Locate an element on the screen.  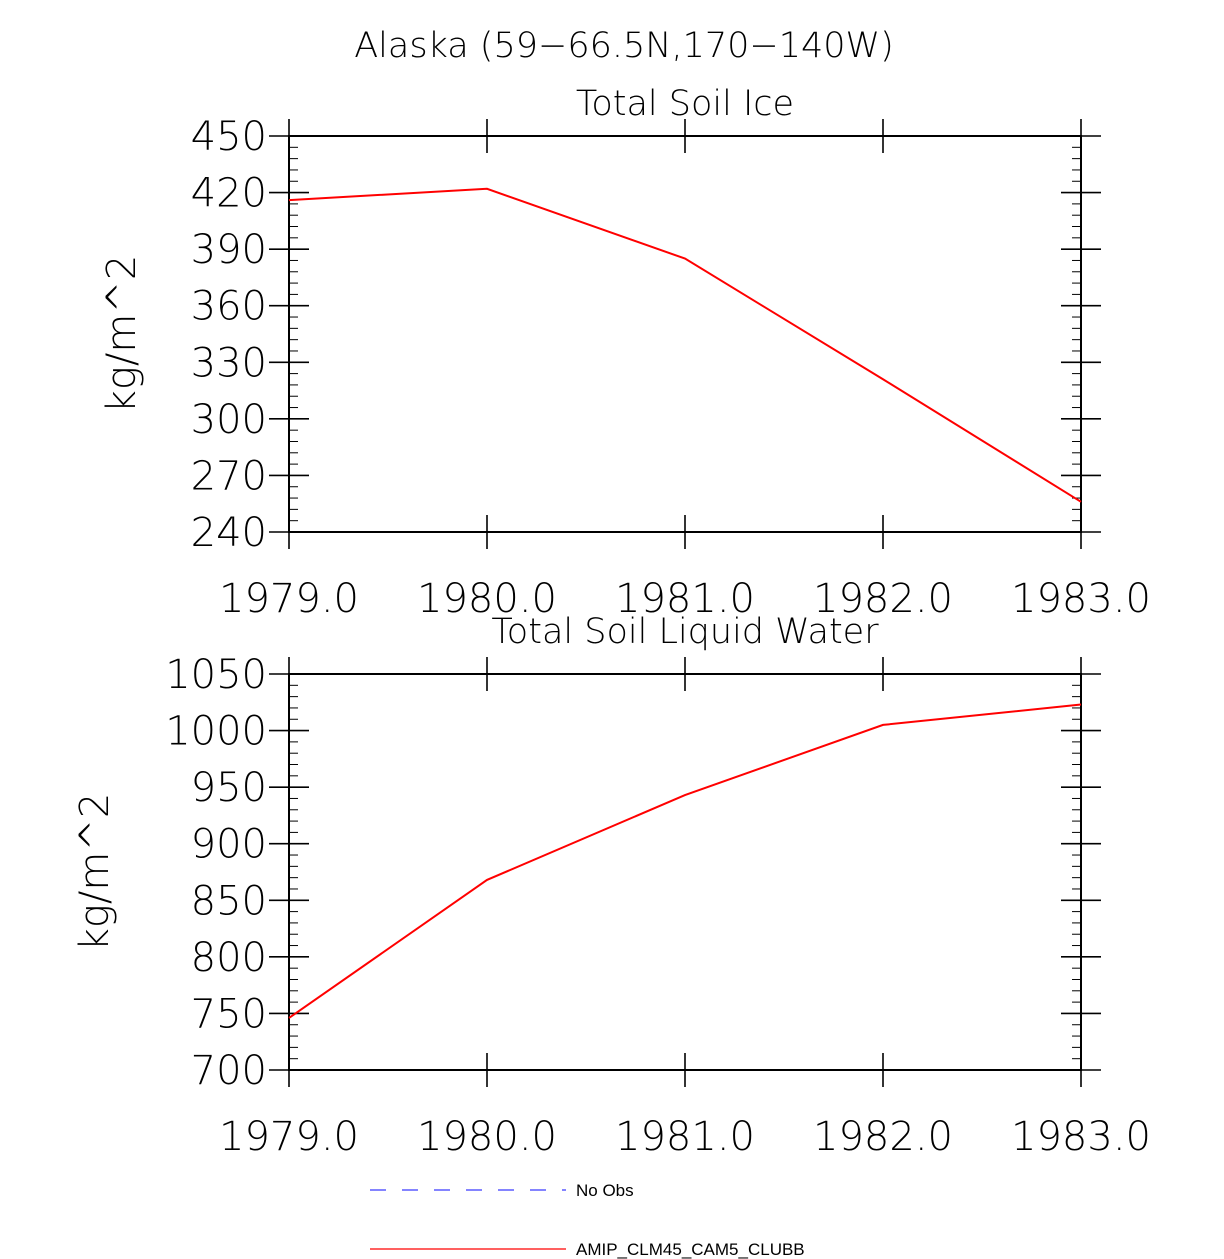
y-tick-label: 270 is located at coordinates (229, 476).